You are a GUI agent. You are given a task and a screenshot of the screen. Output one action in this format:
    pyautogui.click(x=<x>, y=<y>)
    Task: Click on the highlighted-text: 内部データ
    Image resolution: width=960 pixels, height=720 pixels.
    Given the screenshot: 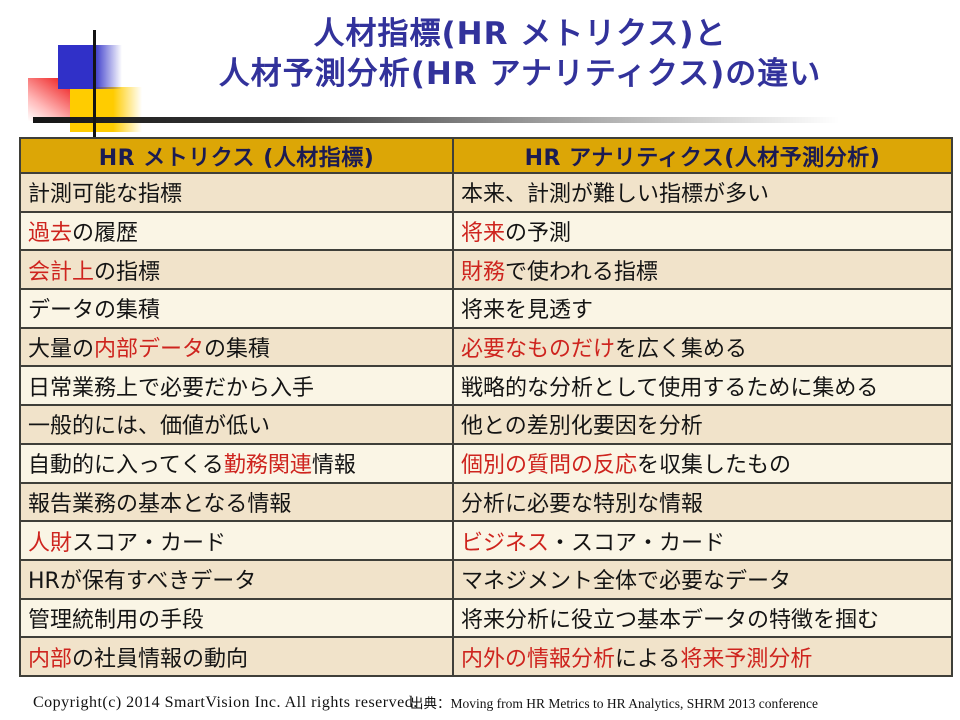 What is the action you would take?
    pyautogui.click(x=149, y=350)
    